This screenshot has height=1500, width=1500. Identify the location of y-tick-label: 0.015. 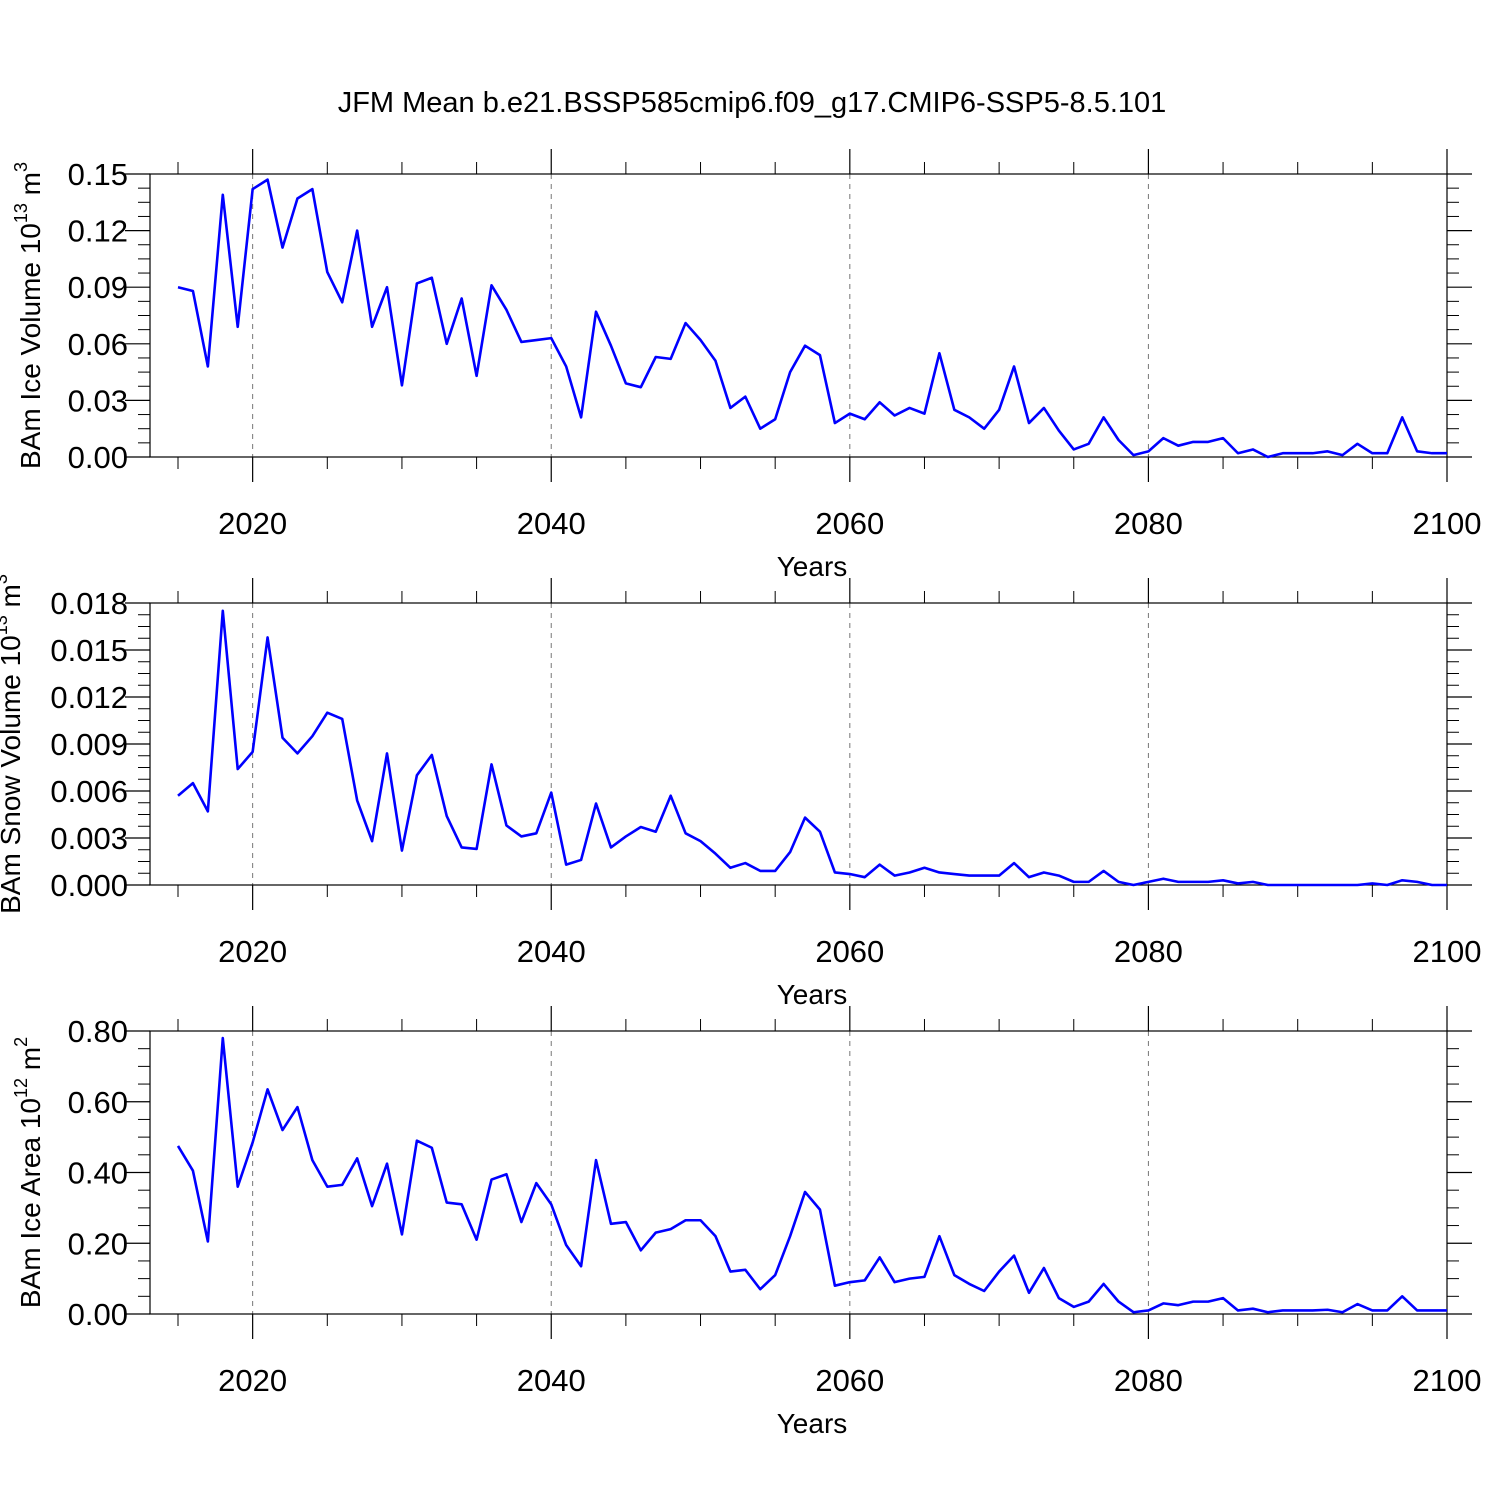
(89, 650).